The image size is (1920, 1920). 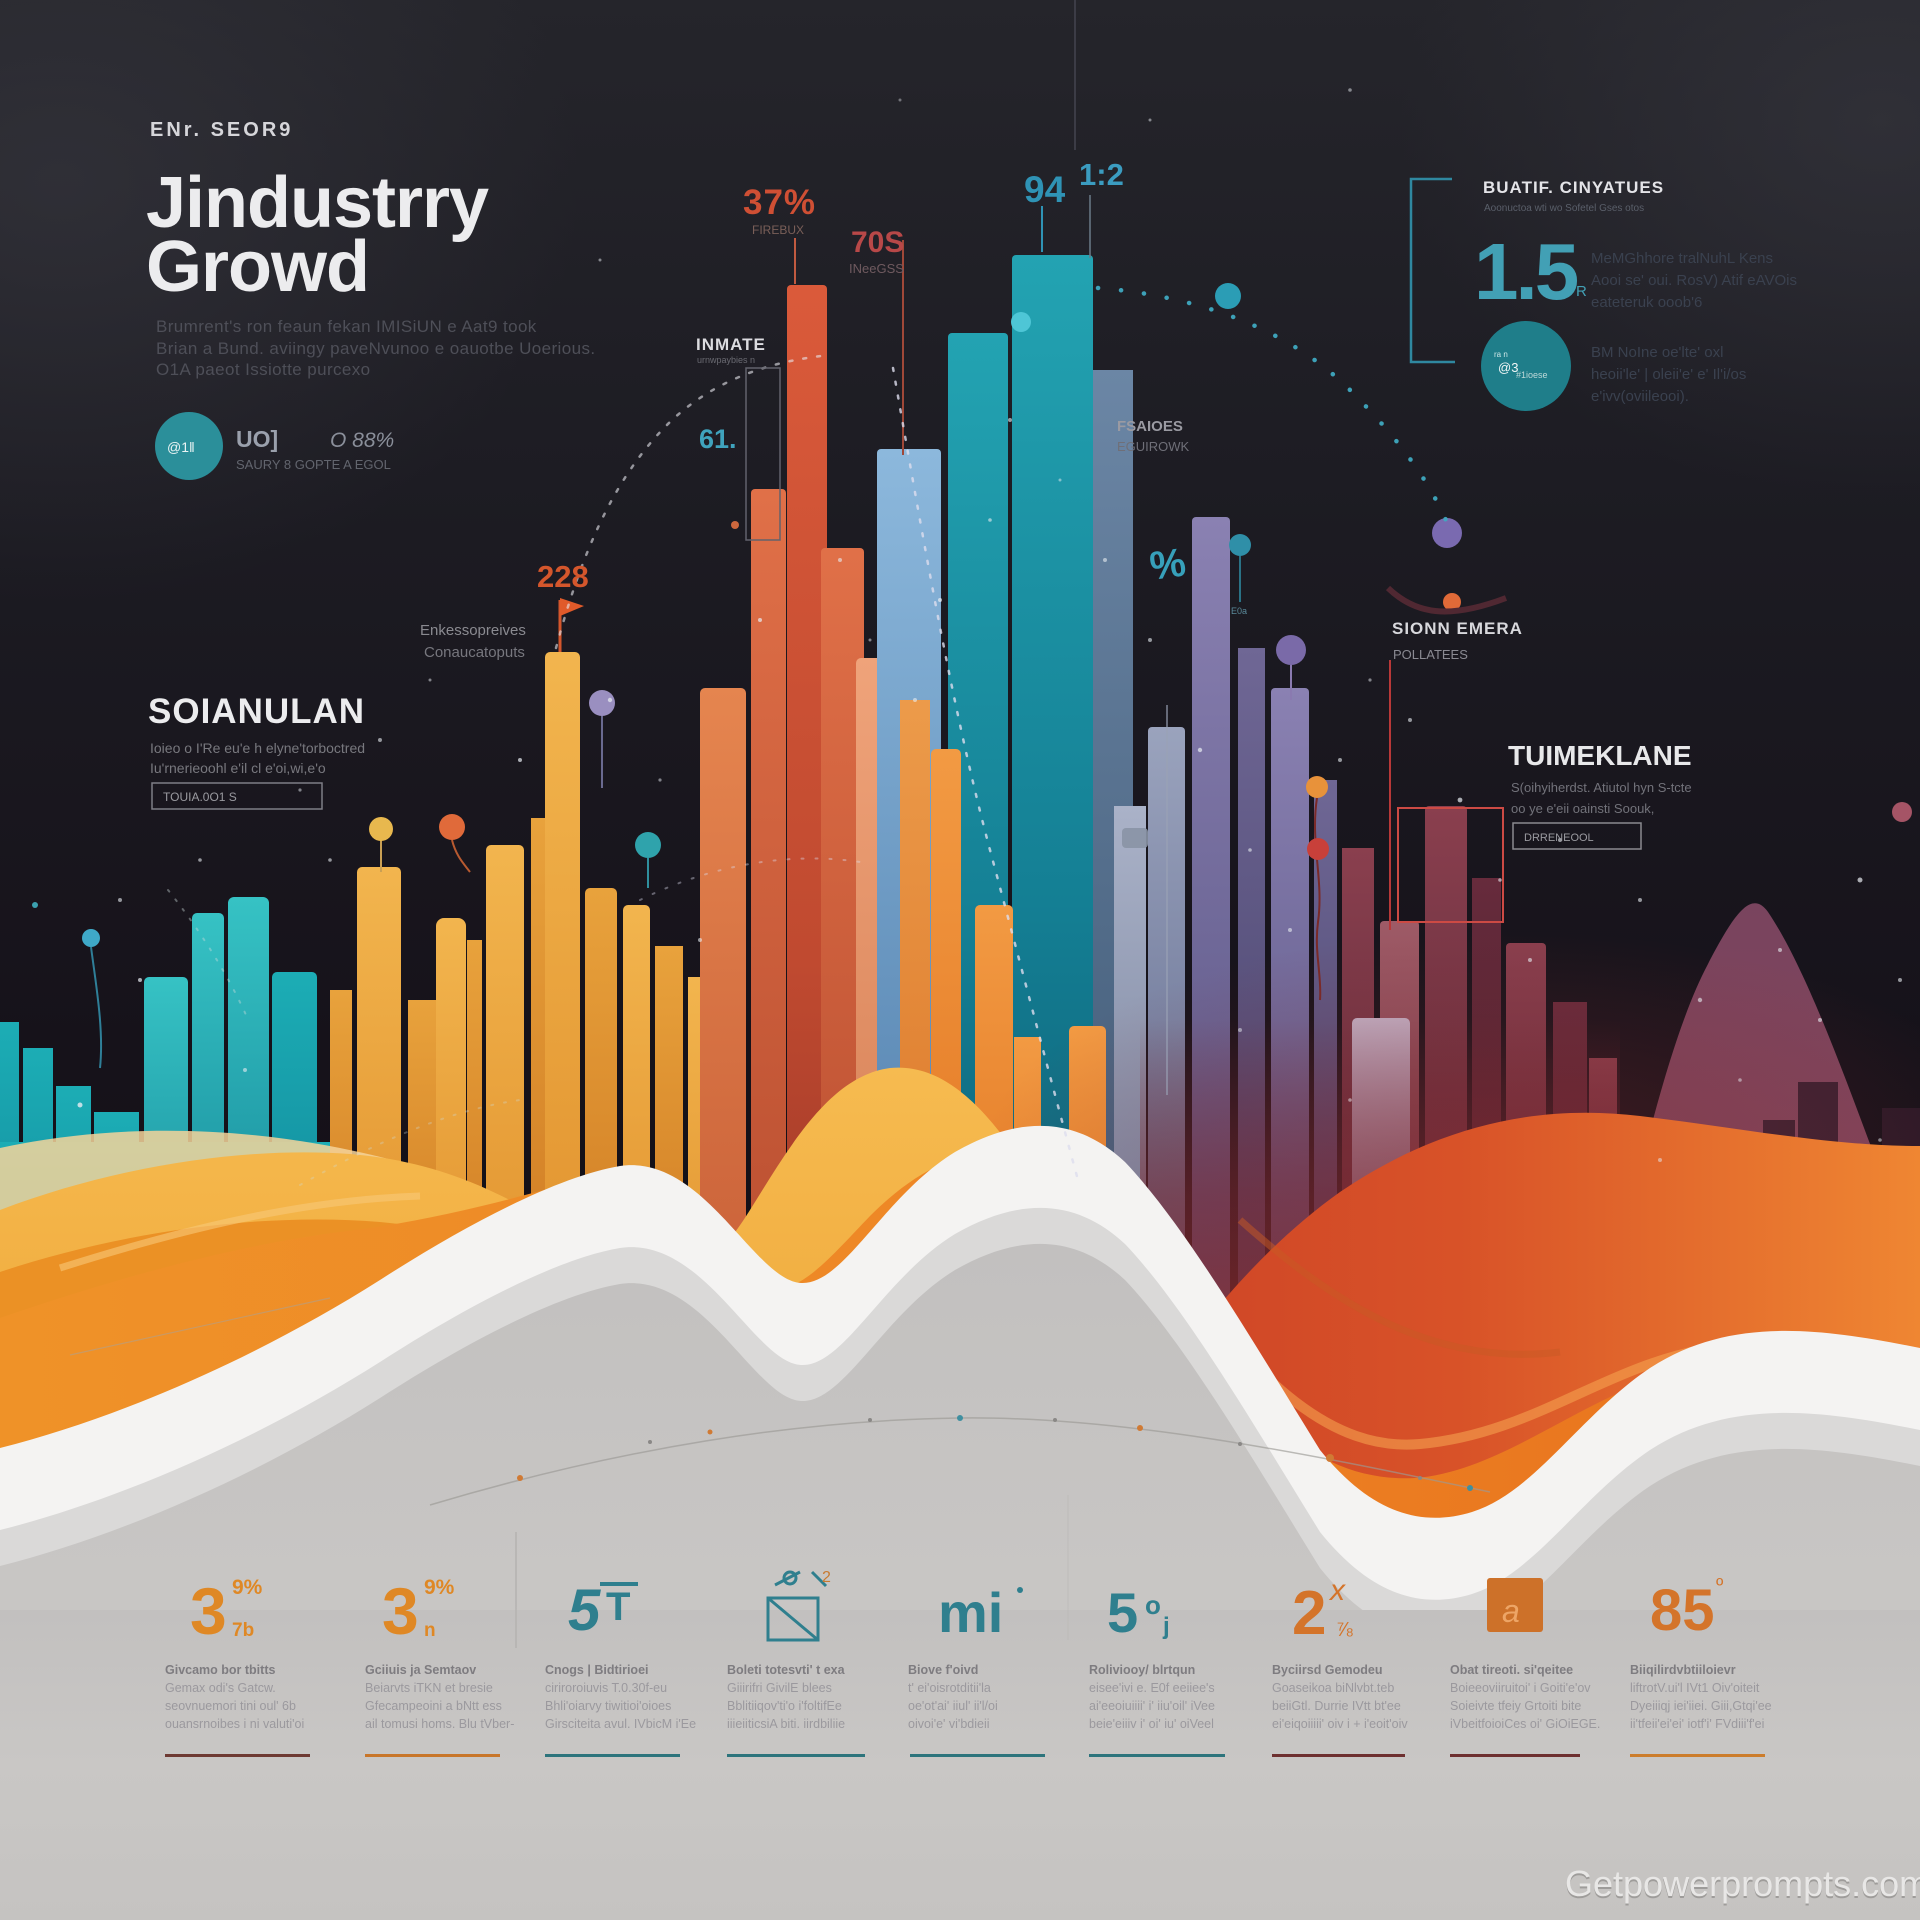 What do you see at coordinates (1701, 1706) in the screenshot?
I see `svg-text:Dyeiiiqj iei'iiei. Giii,Gtqi'e: Dyeiiiqj iei'iiei. Giii,Gtqi'ee` at bounding box center [1701, 1706].